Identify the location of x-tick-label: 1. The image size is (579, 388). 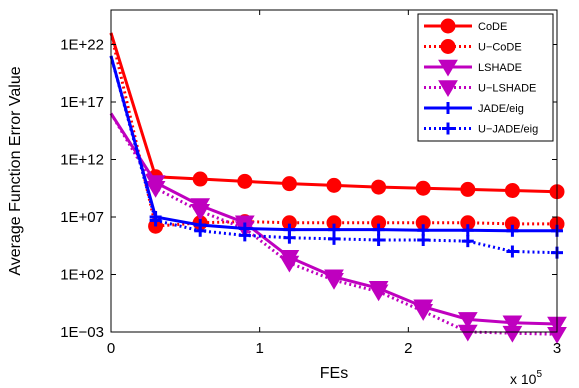
(259, 348).